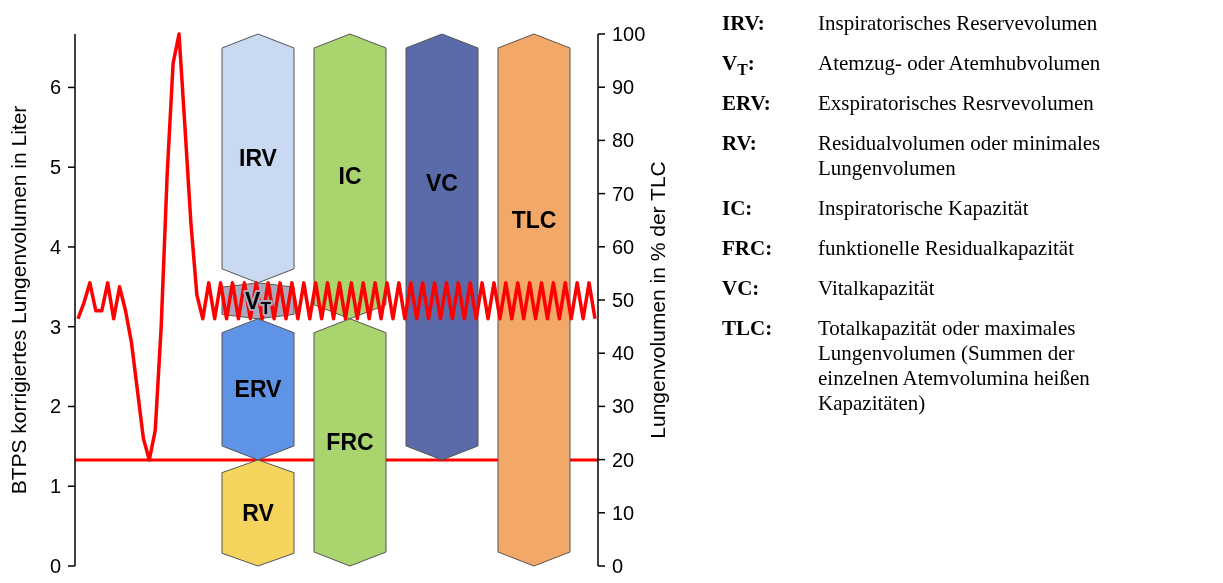 Image resolution: width=1223 pixels, height=583 pixels. Describe the element at coordinates (623, 459) in the screenshot. I see `y2-tick-label: 20` at that location.